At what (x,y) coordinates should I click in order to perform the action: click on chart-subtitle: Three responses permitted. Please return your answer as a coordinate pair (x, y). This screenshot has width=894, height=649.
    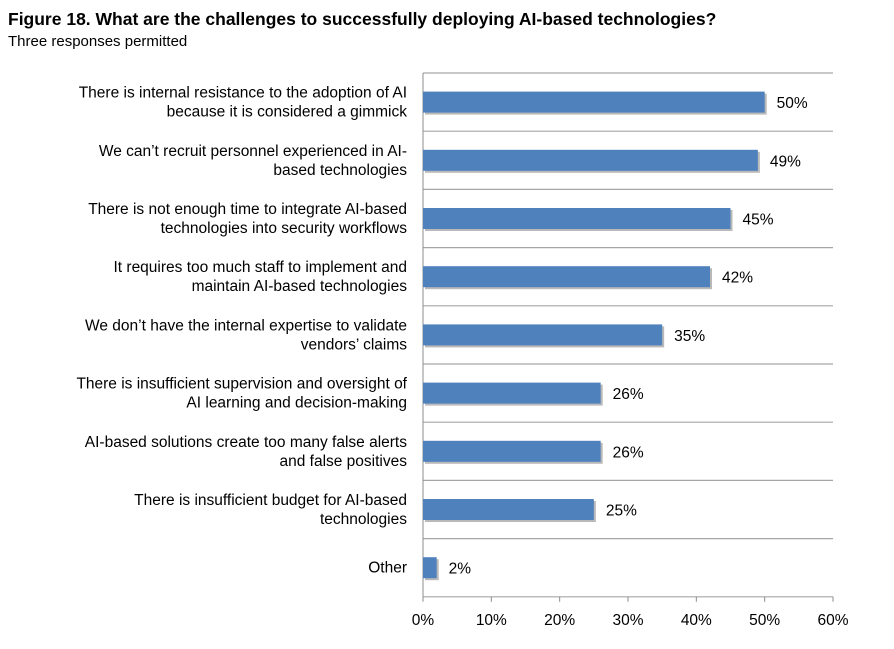
    Looking at the image, I should click on (98, 41).